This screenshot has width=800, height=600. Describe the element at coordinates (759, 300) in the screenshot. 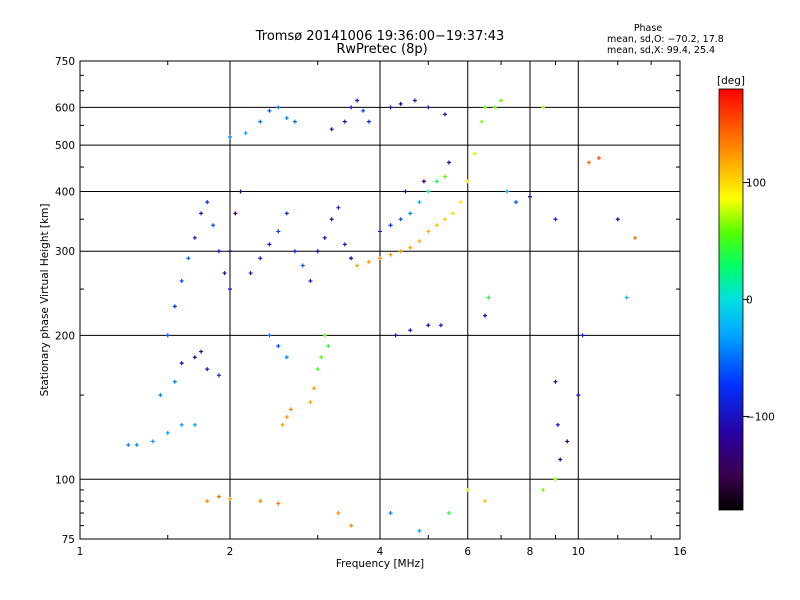

I see `colorbar-ticks: 100 0 −100` at that location.